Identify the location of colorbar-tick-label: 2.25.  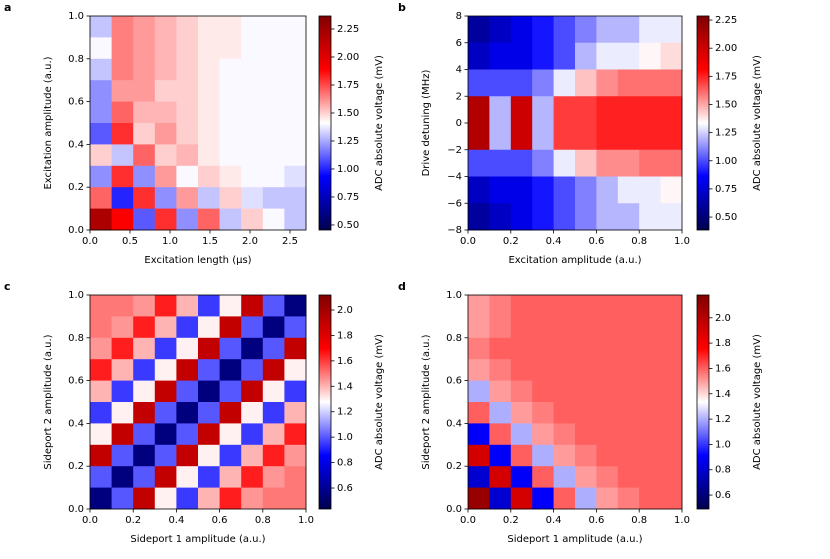
(726, 20).